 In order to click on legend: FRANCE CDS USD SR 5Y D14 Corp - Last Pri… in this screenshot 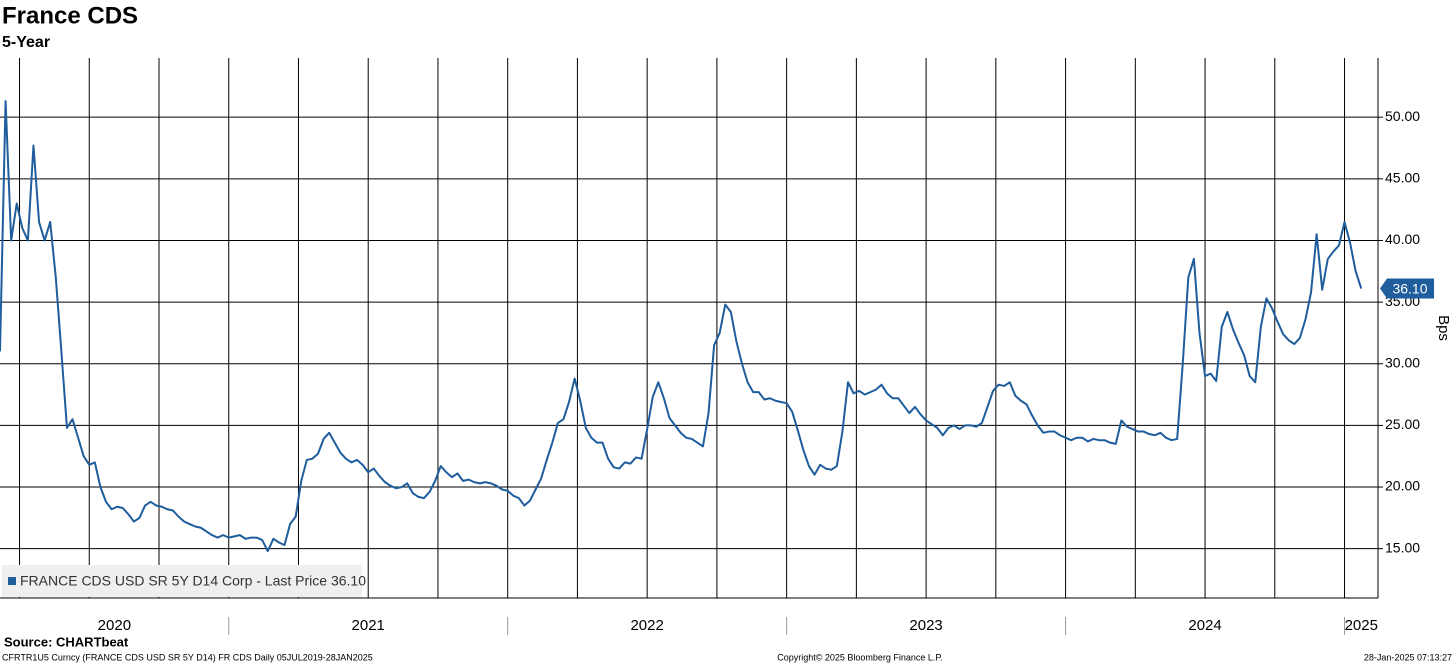, I will do `click(184, 581)`.